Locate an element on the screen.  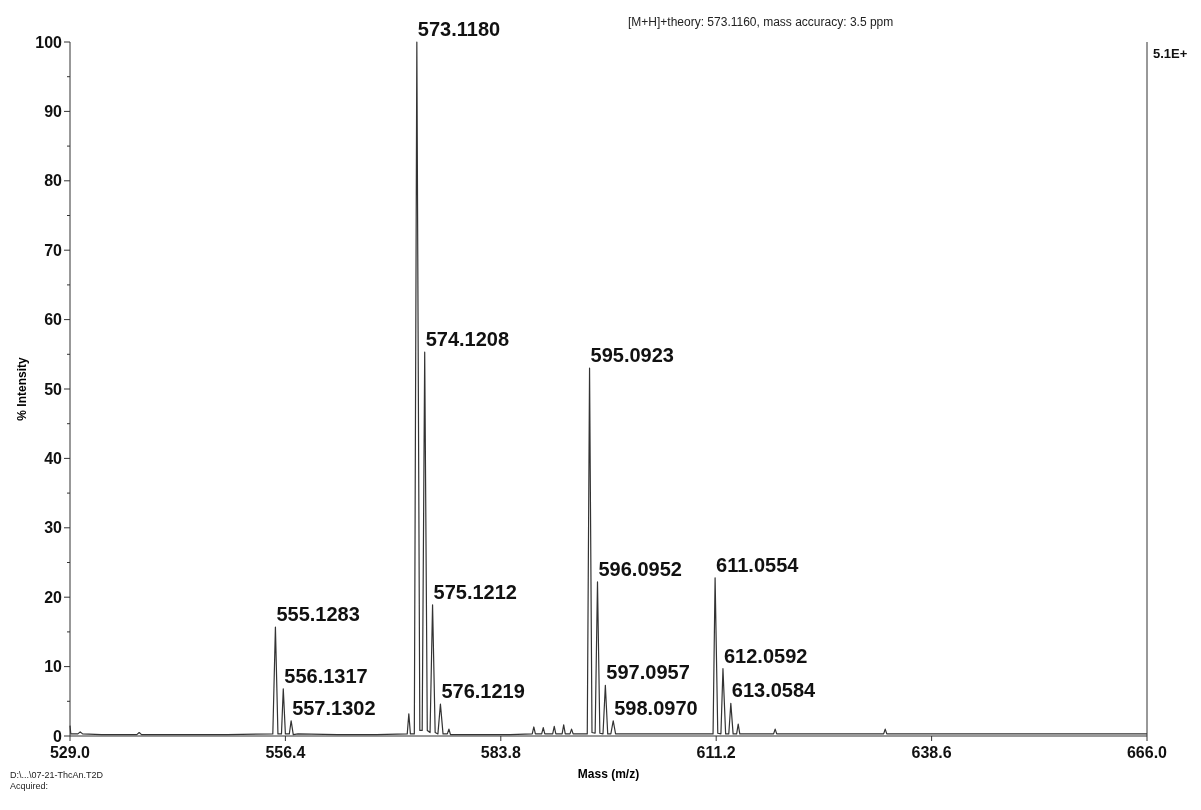
text: D:\...\07-21-ThcAn.T2D is located at coordinates (57, 775).